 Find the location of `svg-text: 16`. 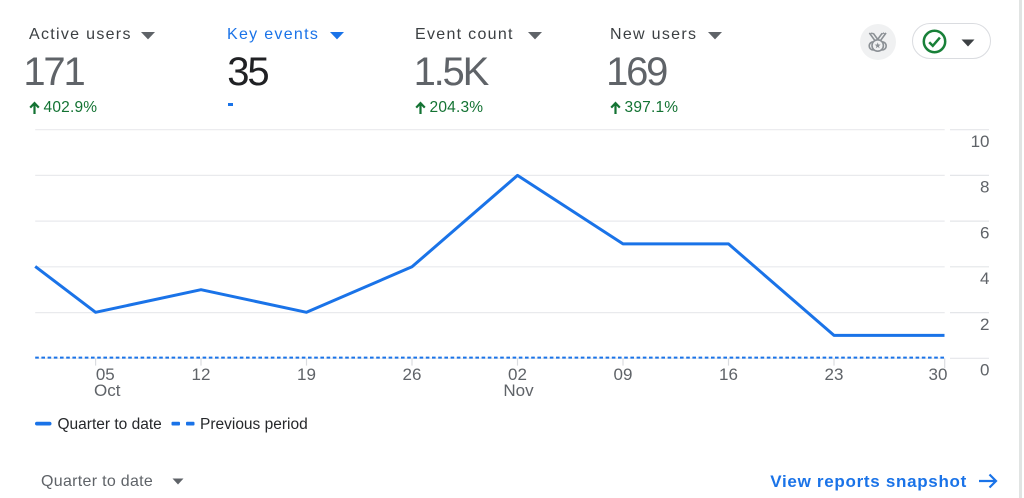

svg-text: 16 is located at coordinates (728, 374).